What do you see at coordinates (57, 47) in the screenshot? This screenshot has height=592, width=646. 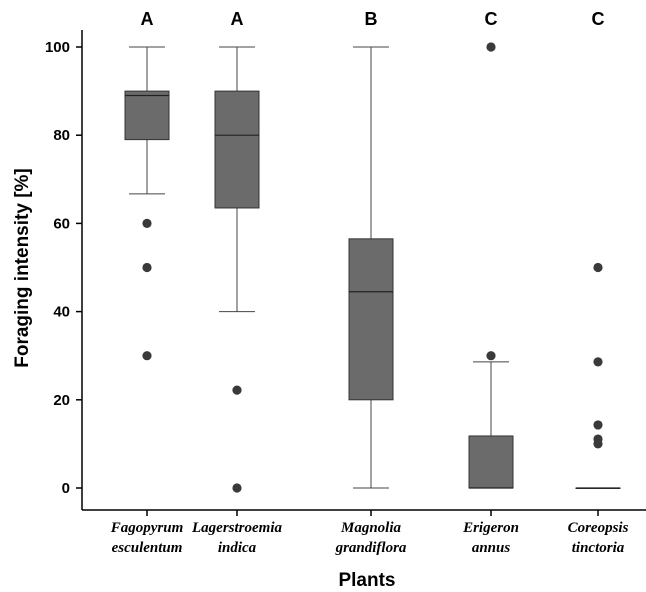 I see `y-tick-label: 100` at bounding box center [57, 47].